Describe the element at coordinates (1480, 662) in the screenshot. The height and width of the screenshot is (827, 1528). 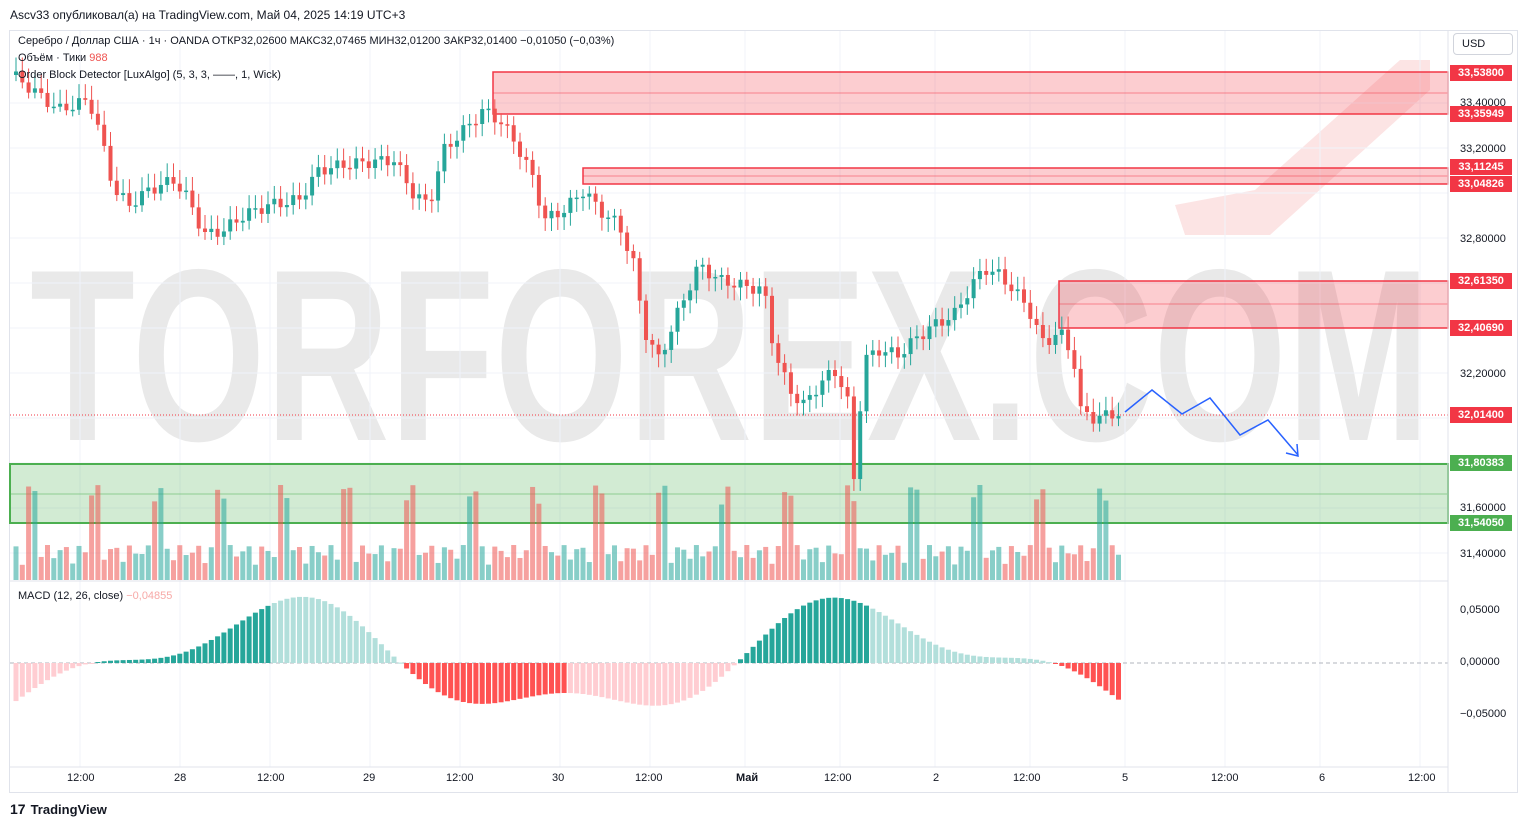
I see `macd-axis-label: 0,00000` at that location.